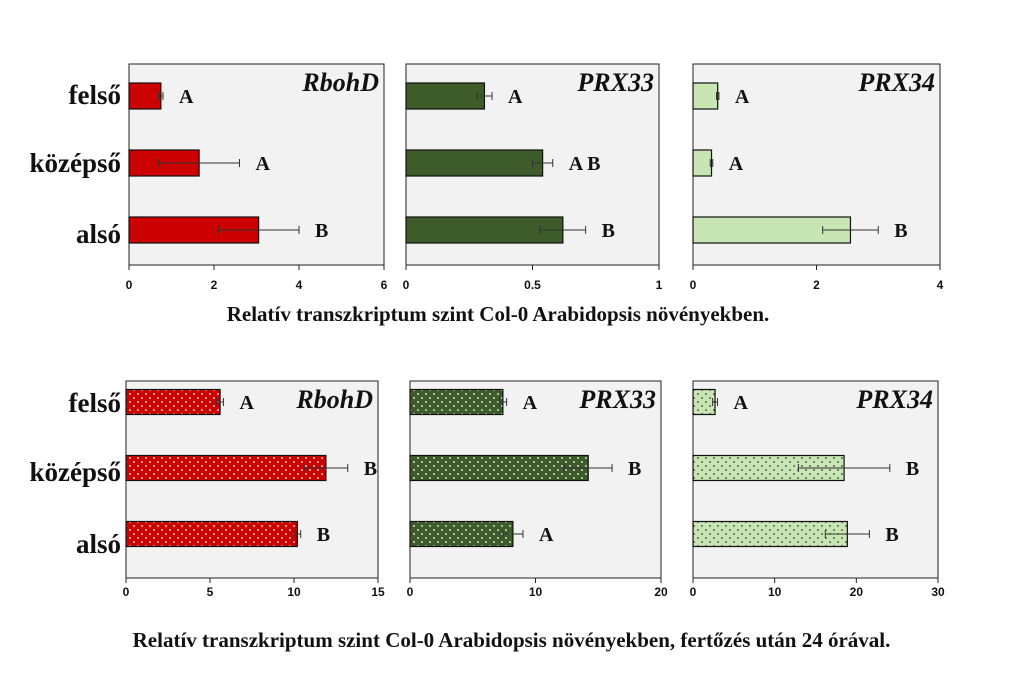 This screenshot has width=1023, height=674. Describe the element at coordinates (546, 535) in the screenshot. I see `significance-label-1-1-2: A` at that location.